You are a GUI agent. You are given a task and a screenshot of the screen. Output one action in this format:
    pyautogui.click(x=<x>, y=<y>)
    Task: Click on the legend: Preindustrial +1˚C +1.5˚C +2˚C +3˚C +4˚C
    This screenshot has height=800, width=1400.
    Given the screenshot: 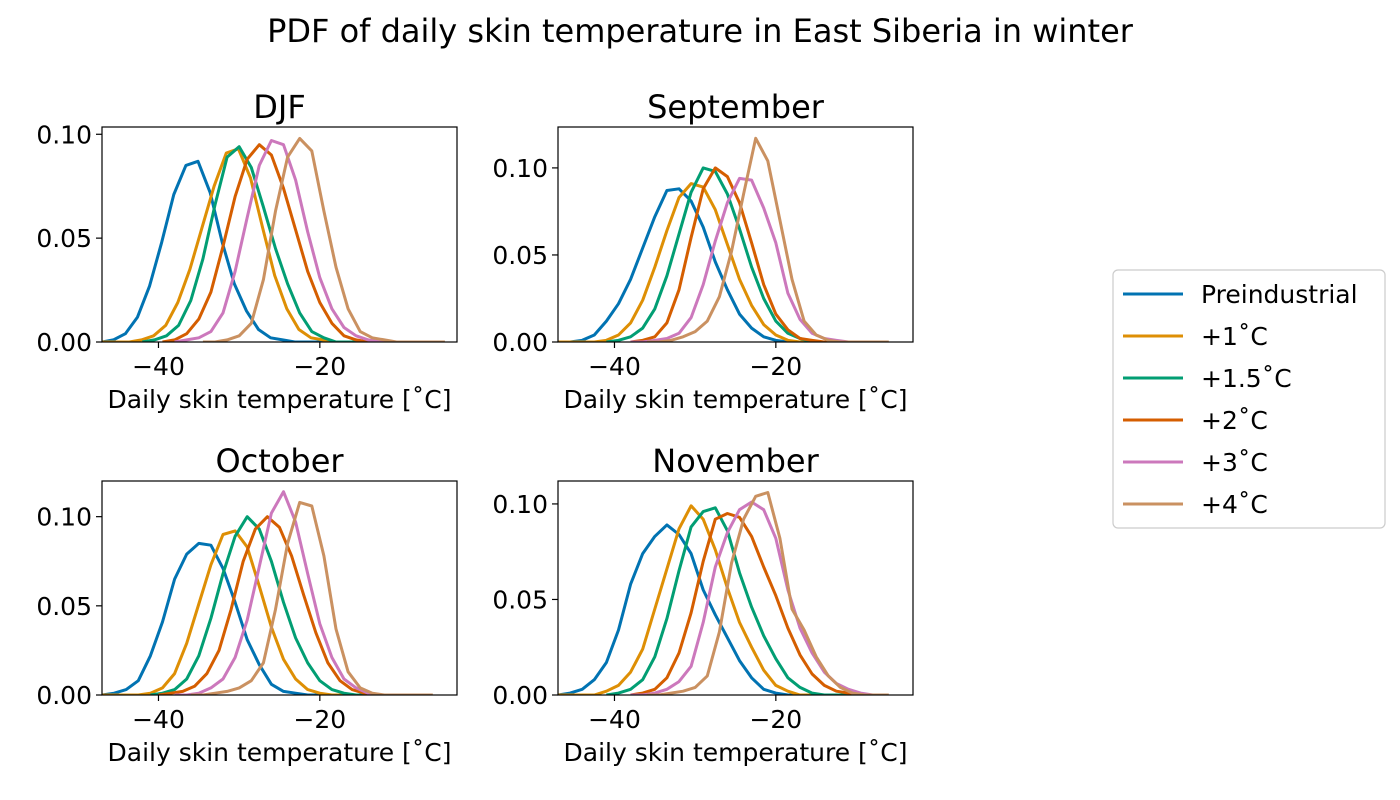 What is the action you would take?
    pyautogui.click(x=1249, y=399)
    